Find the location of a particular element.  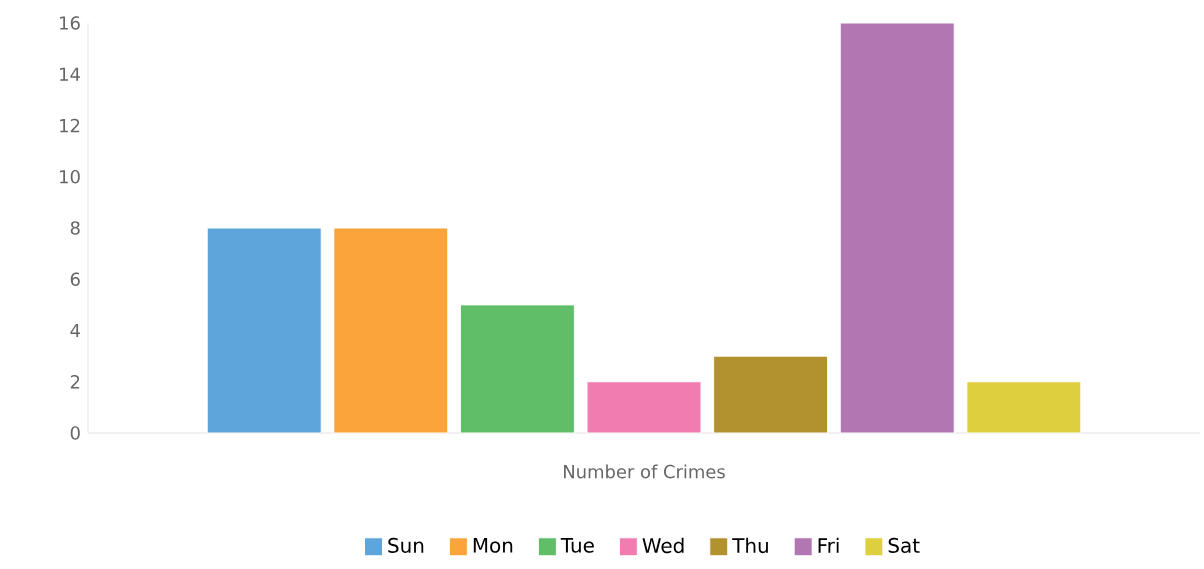

y-tick-label: 6 is located at coordinates (75, 279).